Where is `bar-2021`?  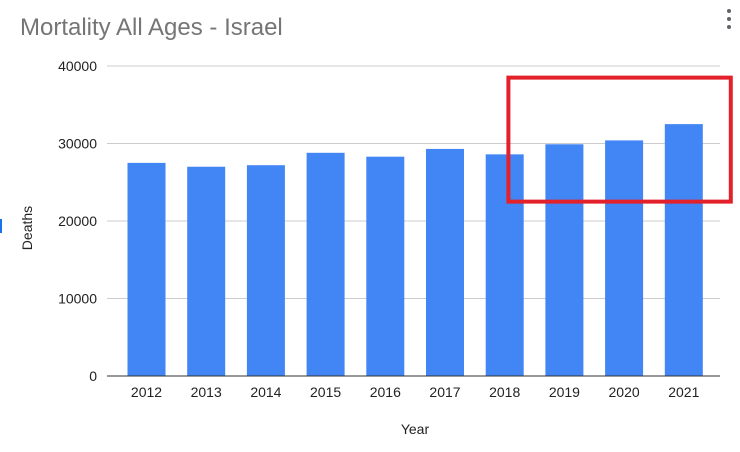 bar-2021 is located at coordinates (683, 250).